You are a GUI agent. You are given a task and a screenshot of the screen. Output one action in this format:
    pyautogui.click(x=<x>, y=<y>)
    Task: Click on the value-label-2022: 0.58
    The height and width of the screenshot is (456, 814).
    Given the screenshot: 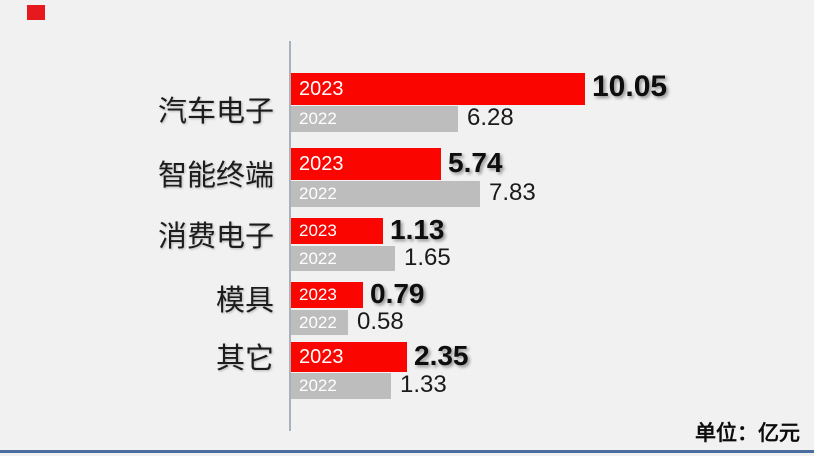 What is the action you would take?
    pyautogui.click(x=380, y=321)
    